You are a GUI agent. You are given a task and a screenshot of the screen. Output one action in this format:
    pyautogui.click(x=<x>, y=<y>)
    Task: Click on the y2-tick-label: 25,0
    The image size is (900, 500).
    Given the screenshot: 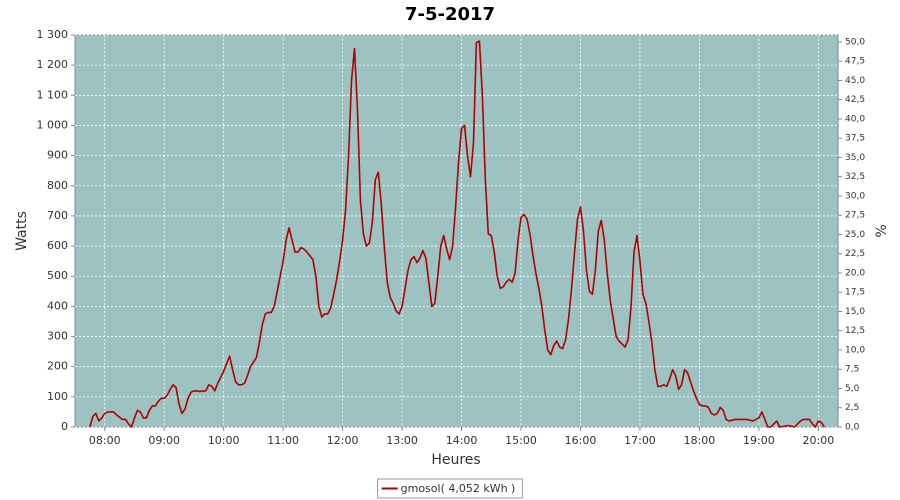 What is the action you would take?
    pyautogui.click(x=855, y=235)
    